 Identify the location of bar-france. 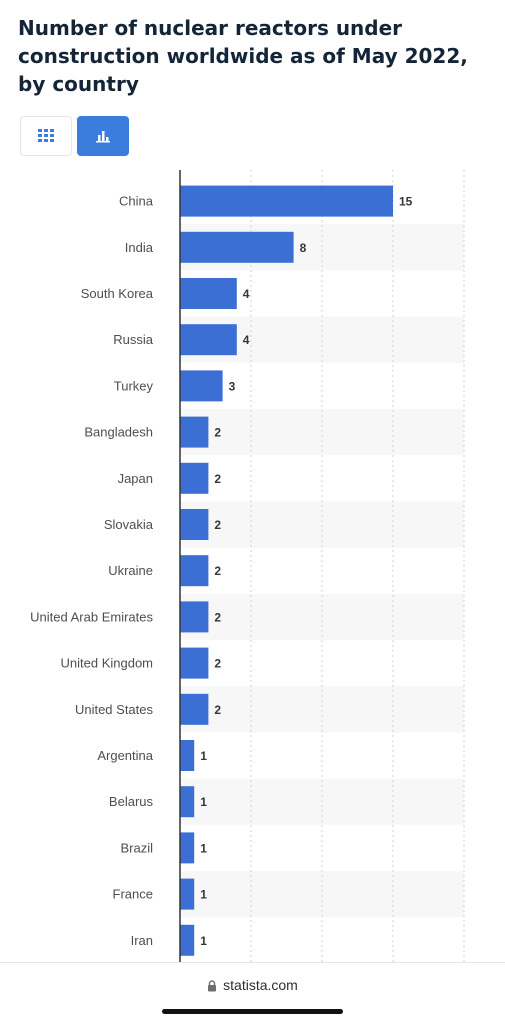
(187, 894).